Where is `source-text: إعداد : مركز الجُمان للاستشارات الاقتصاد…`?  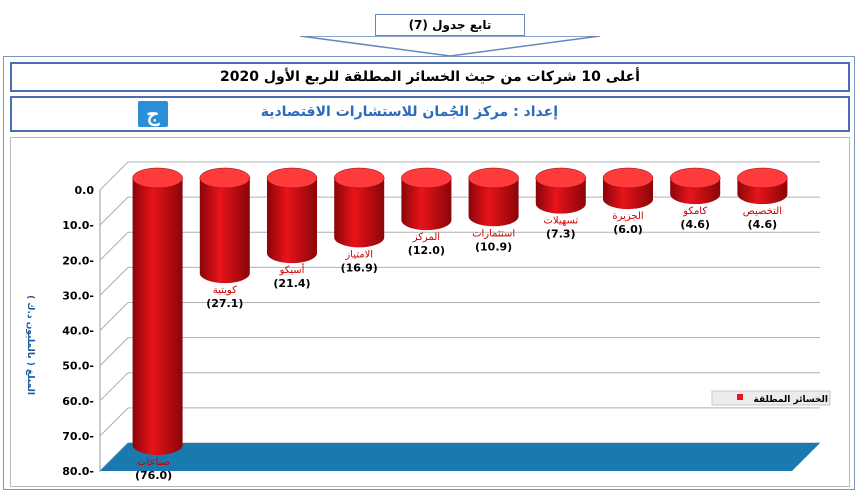 source-text: إعداد : مركز الجُمان للاستشارات الاقتصاد… is located at coordinates (409, 112).